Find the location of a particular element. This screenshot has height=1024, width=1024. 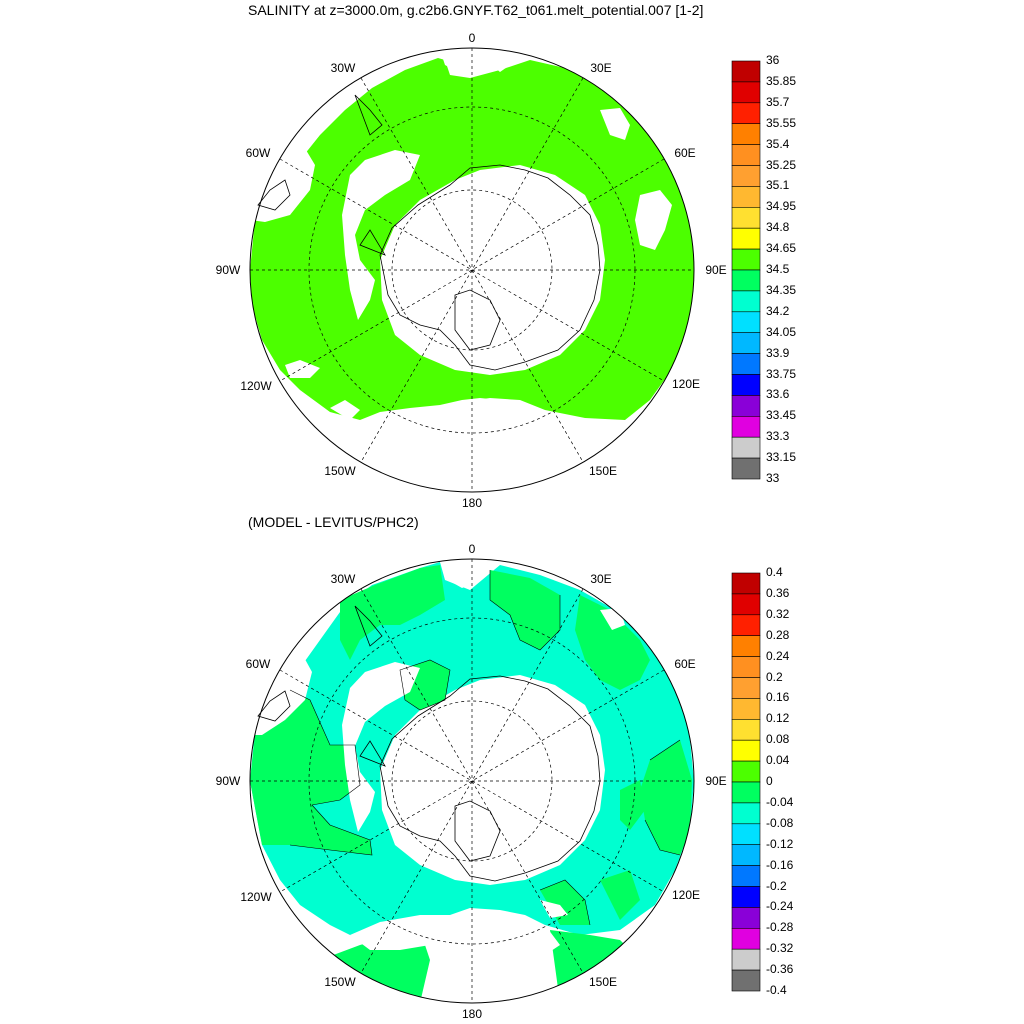

colorbar-label: -0.08 is located at coordinates (780, 822).